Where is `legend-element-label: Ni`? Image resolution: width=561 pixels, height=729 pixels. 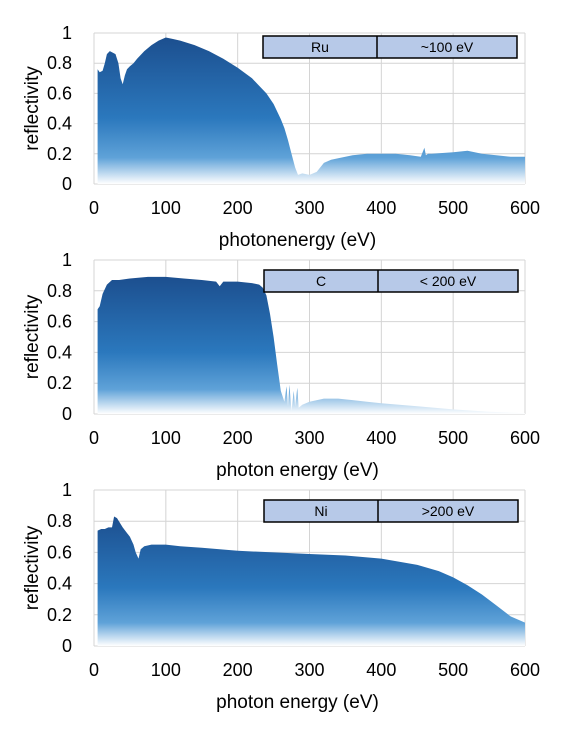 legend-element-label: Ni is located at coordinates (320, 511).